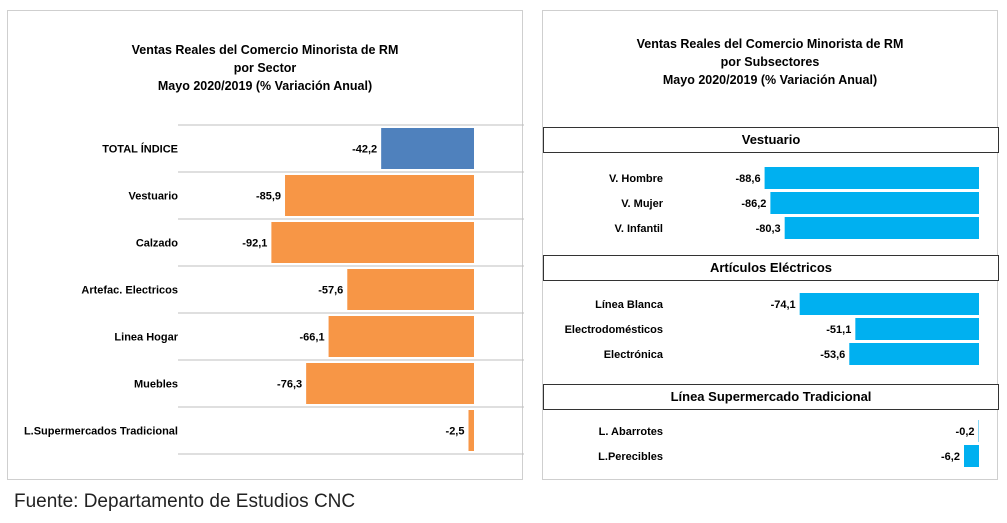  Describe the element at coordinates (636, 179) in the screenshot. I see `category-label: V. Hombre` at that location.